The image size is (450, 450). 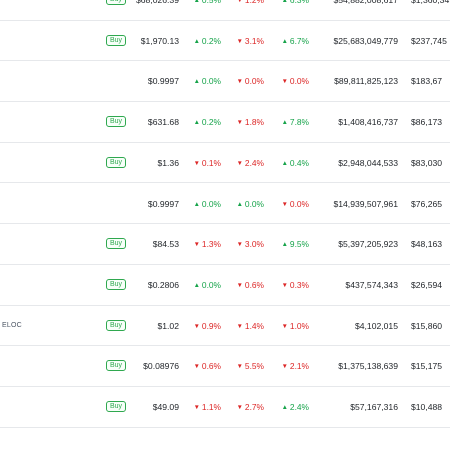 What do you see at coordinates (254, 244) in the screenshot?
I see `change-value: 3.0%` at bounding box center [254, 244].